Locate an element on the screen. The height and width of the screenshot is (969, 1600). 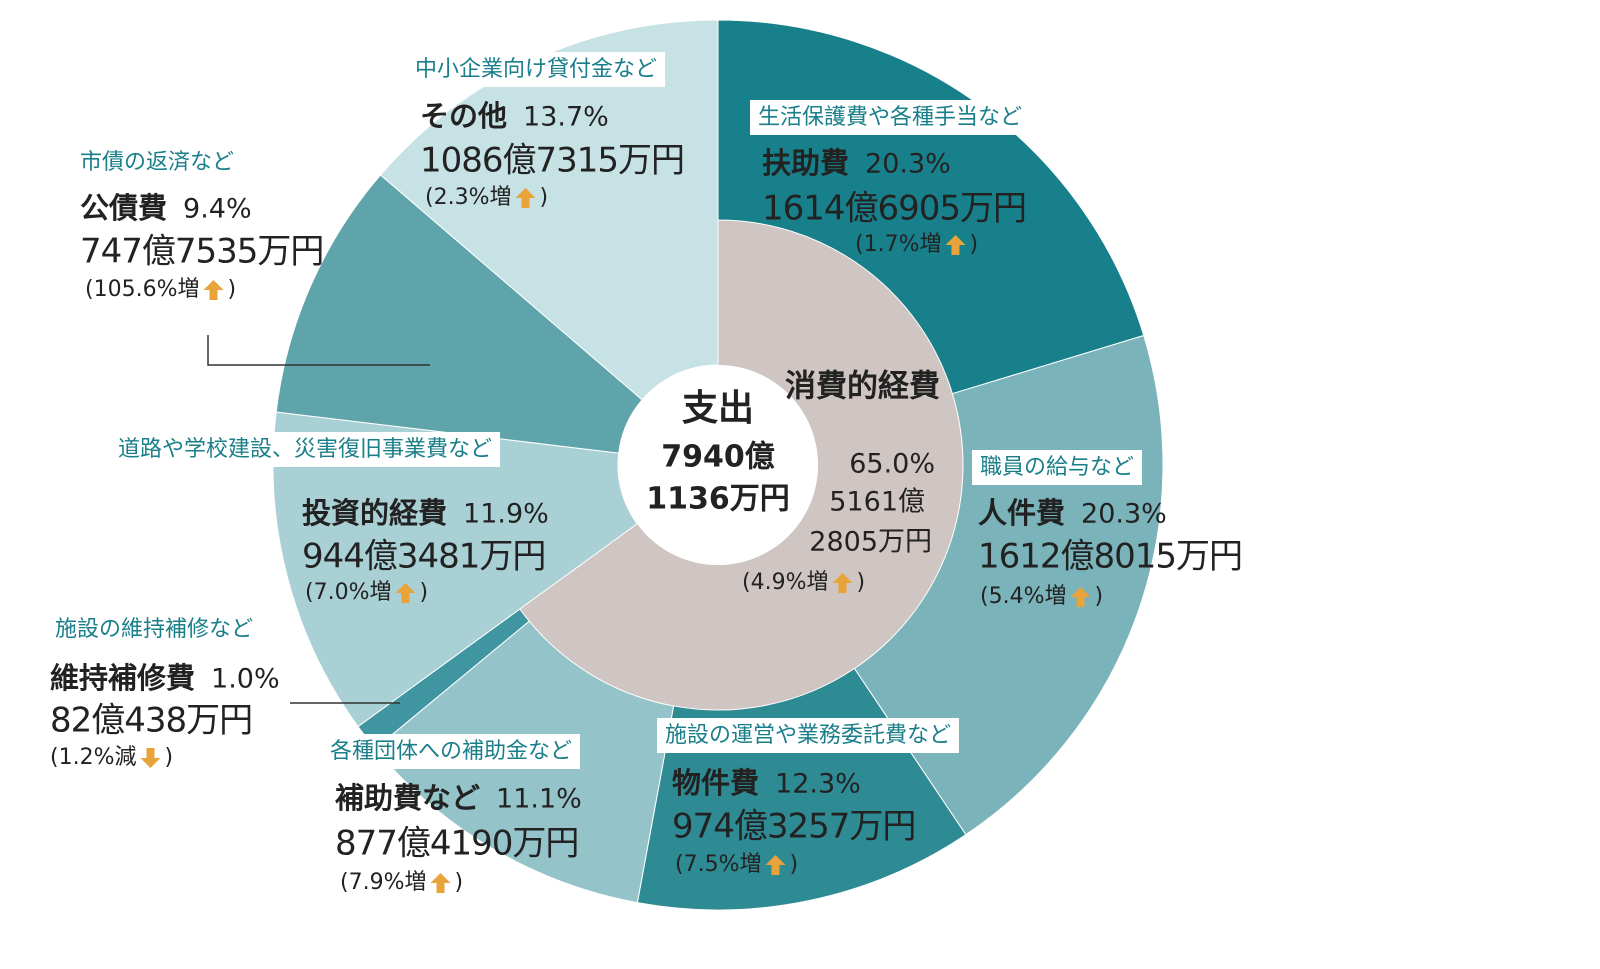
change-label: (5.4%増 is located at coordinates (1023, 596).